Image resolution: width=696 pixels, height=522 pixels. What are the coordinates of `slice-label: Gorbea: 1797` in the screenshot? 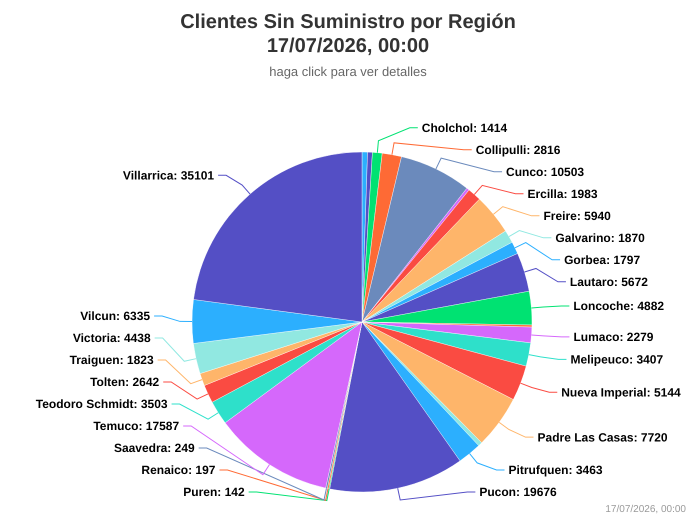 It's located at (602, 259).